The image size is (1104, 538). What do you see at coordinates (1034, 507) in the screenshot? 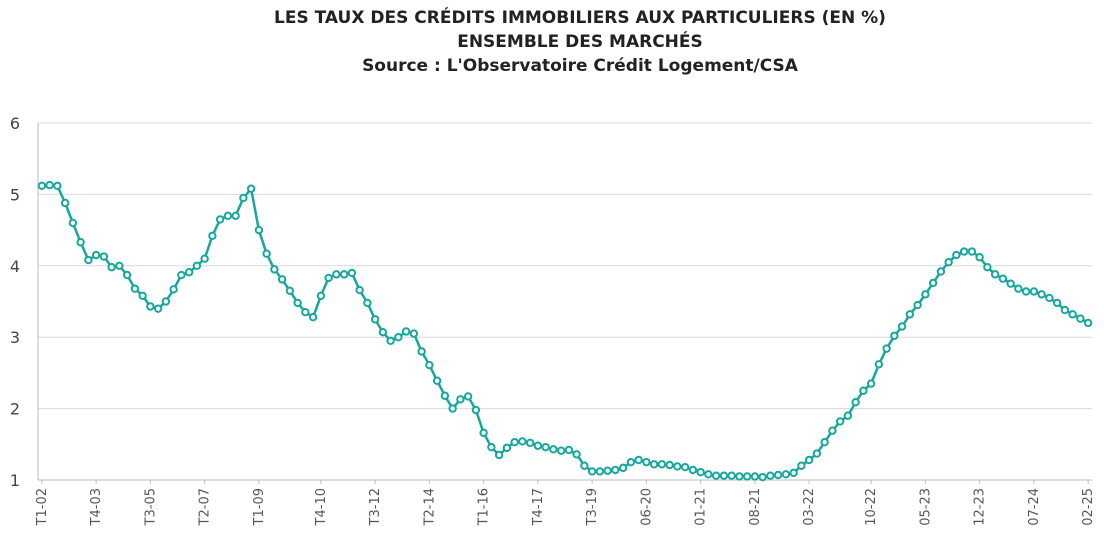
I see `x-tick-label: 07-24` at bounding box center [1034, 507].